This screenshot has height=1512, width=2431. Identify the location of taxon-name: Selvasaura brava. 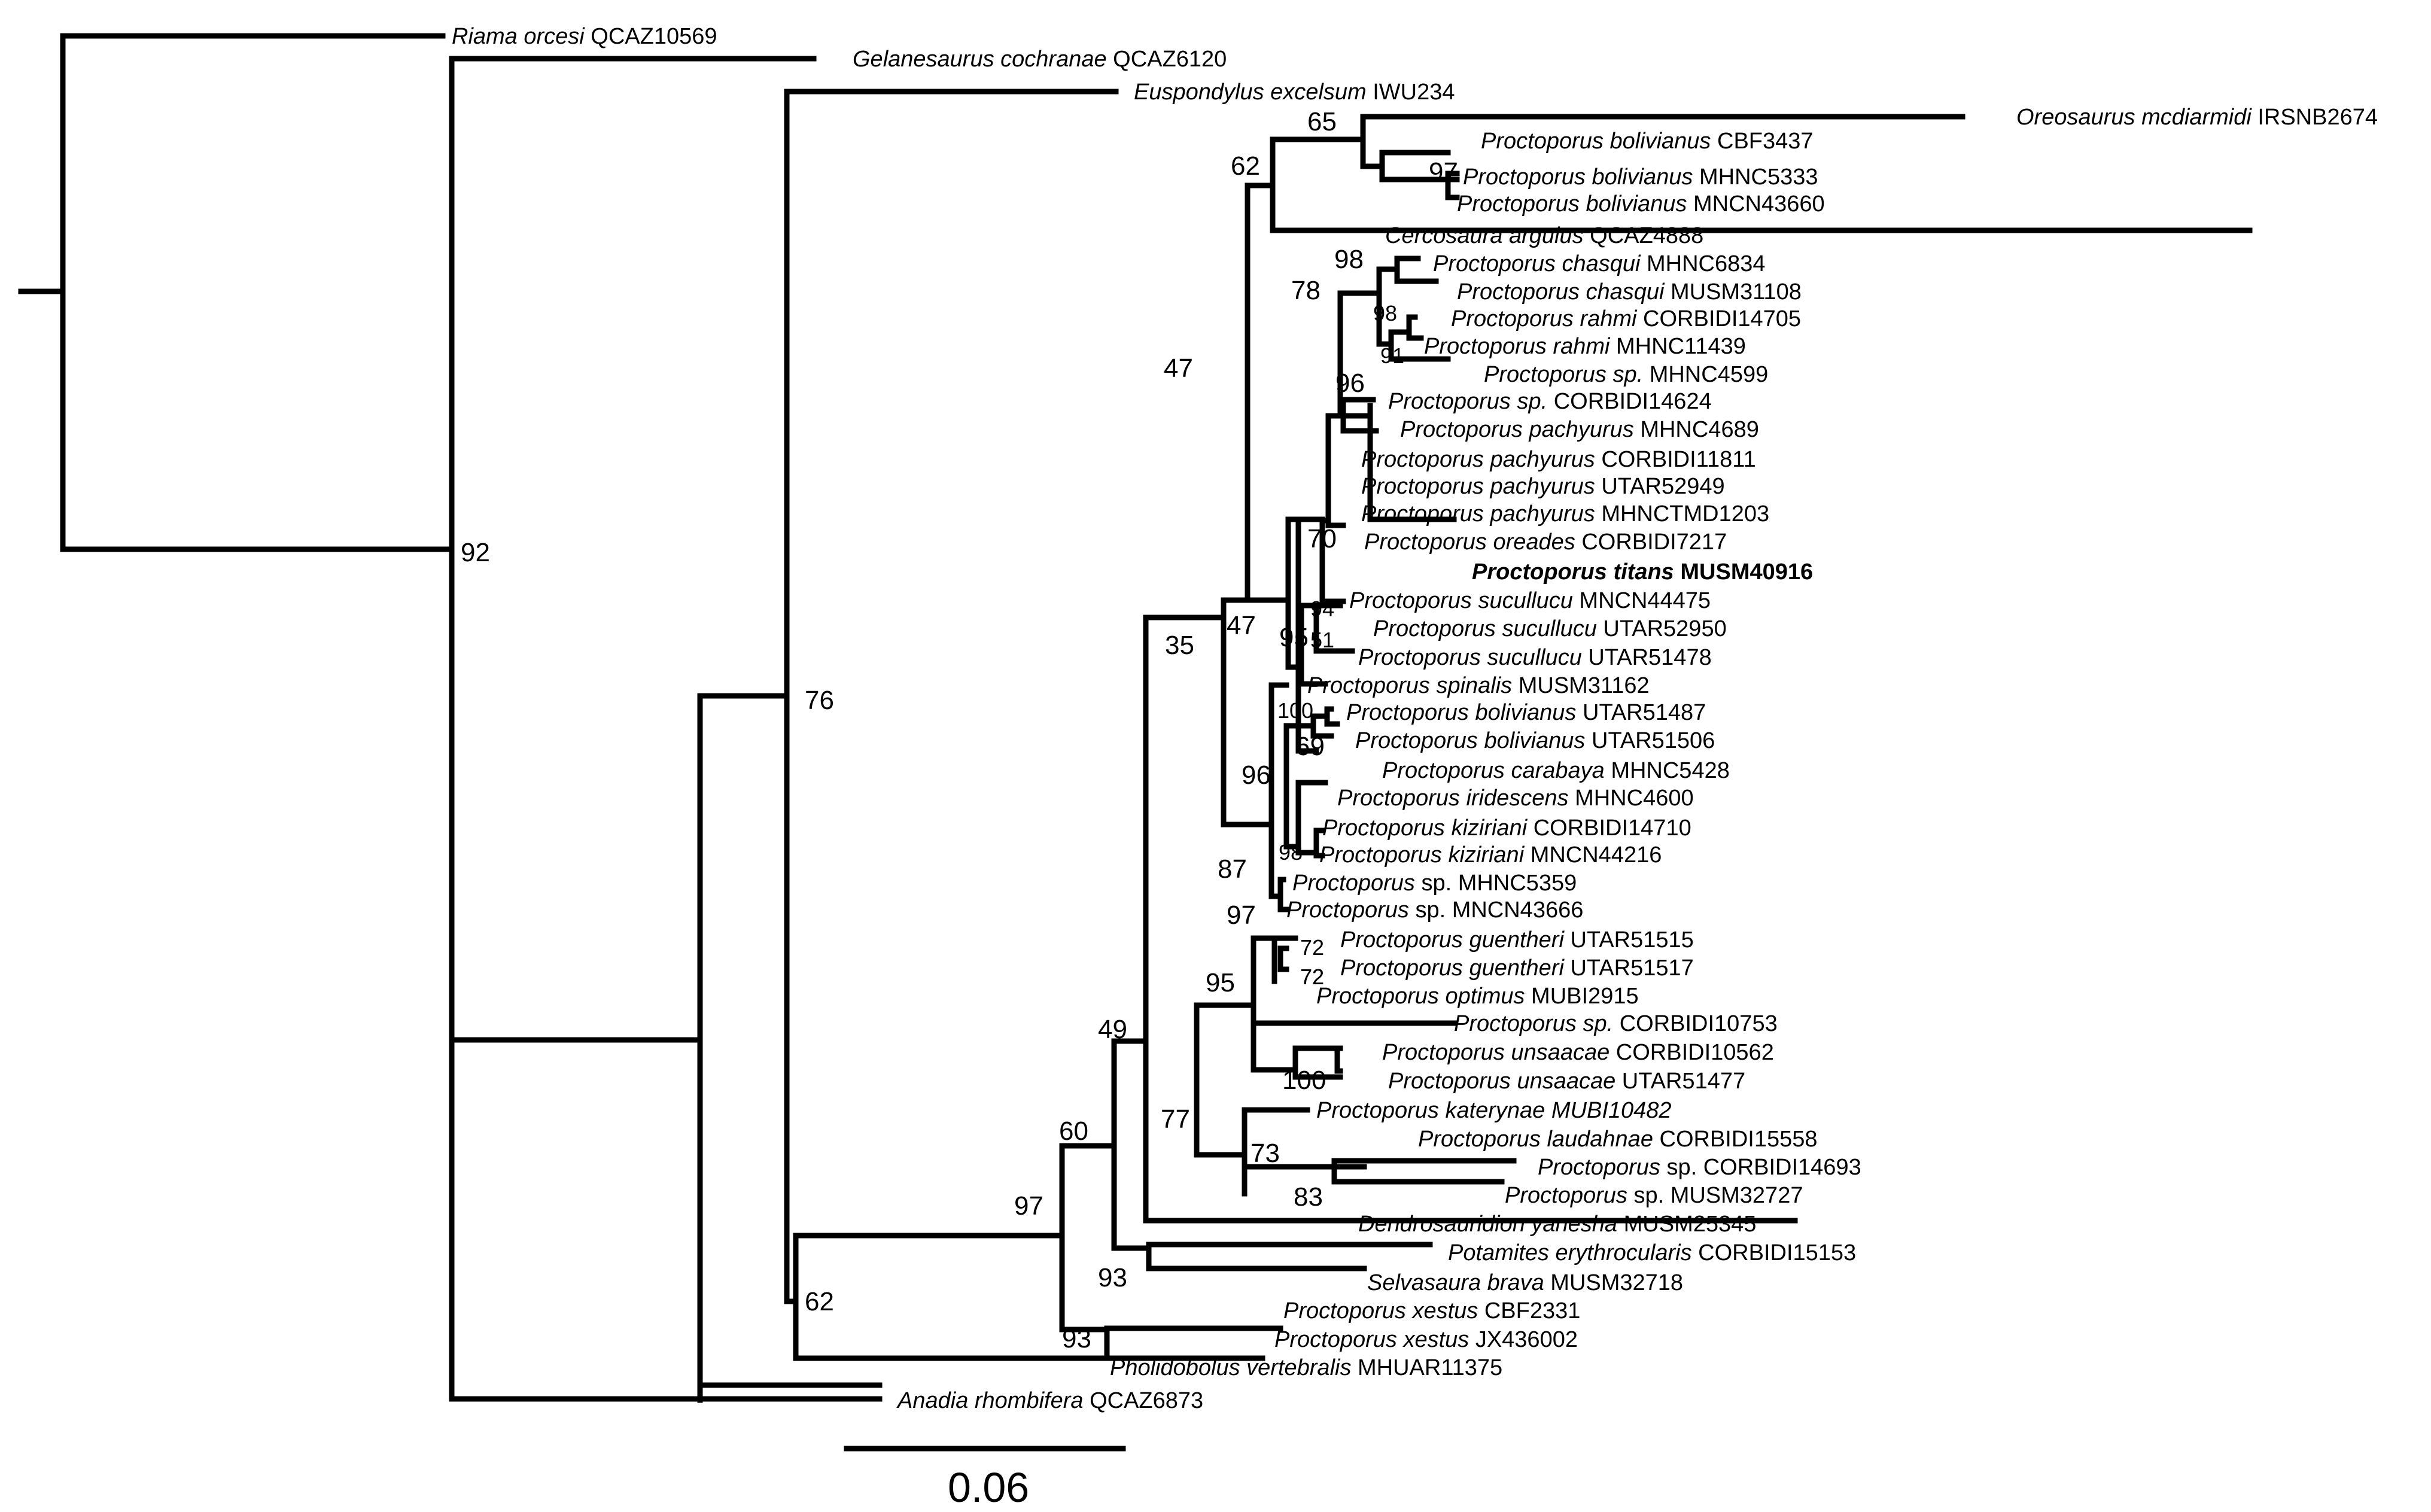
(1455, 1282).